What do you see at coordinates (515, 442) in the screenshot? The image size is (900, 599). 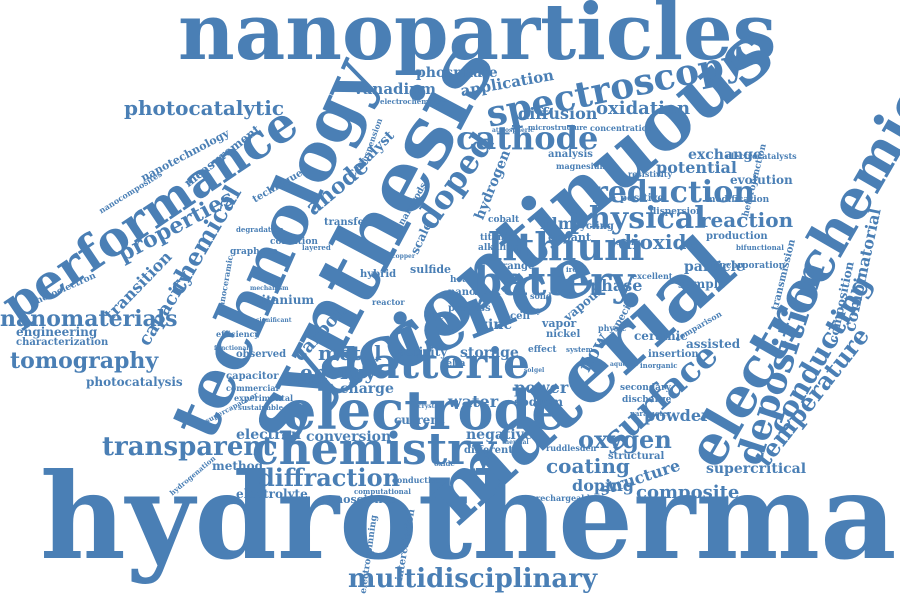 I see `word-thermal: thermal` at bounding box center [515, 442].